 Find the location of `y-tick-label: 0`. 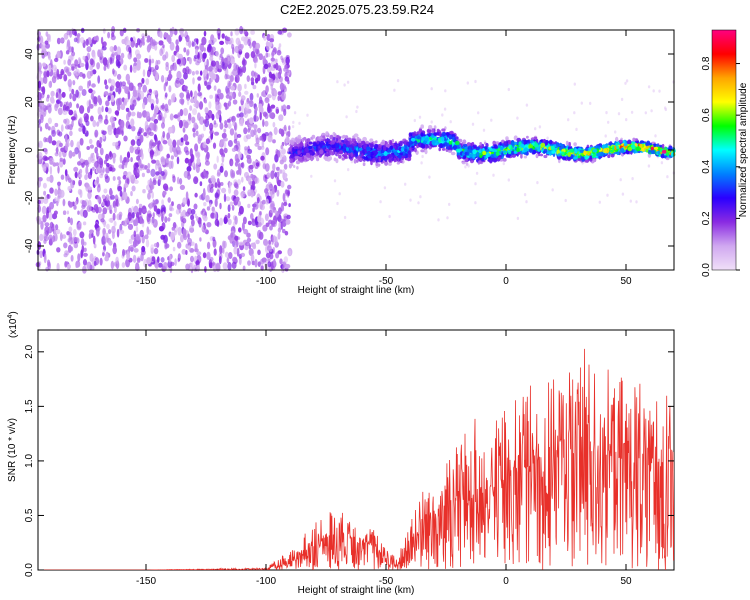

y-tick-label: 0 is located at coordinates (29, 150).